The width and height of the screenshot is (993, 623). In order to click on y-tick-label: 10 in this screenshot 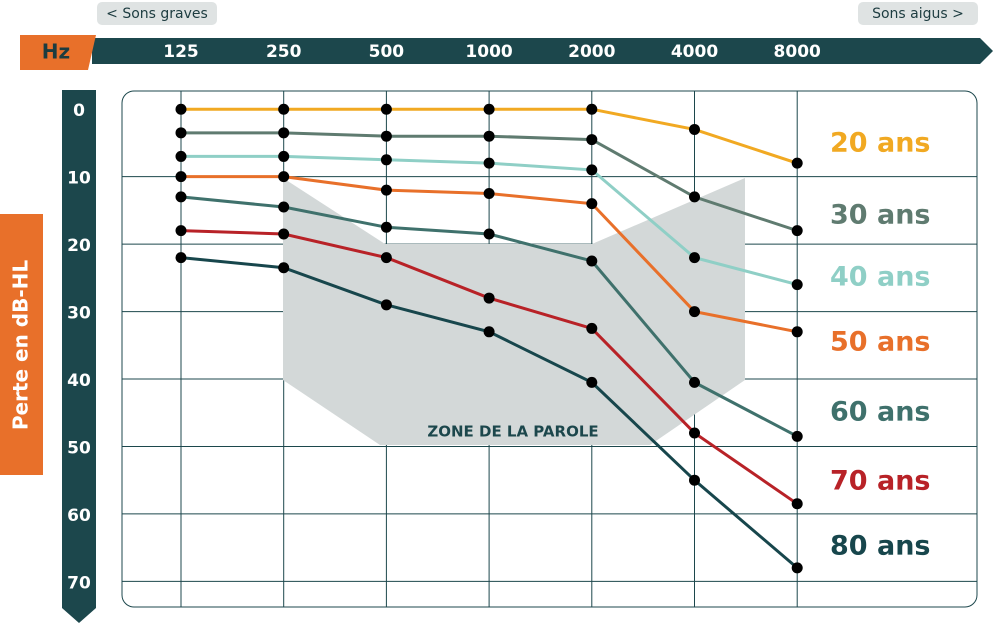, I will do `click(79, 179)`.